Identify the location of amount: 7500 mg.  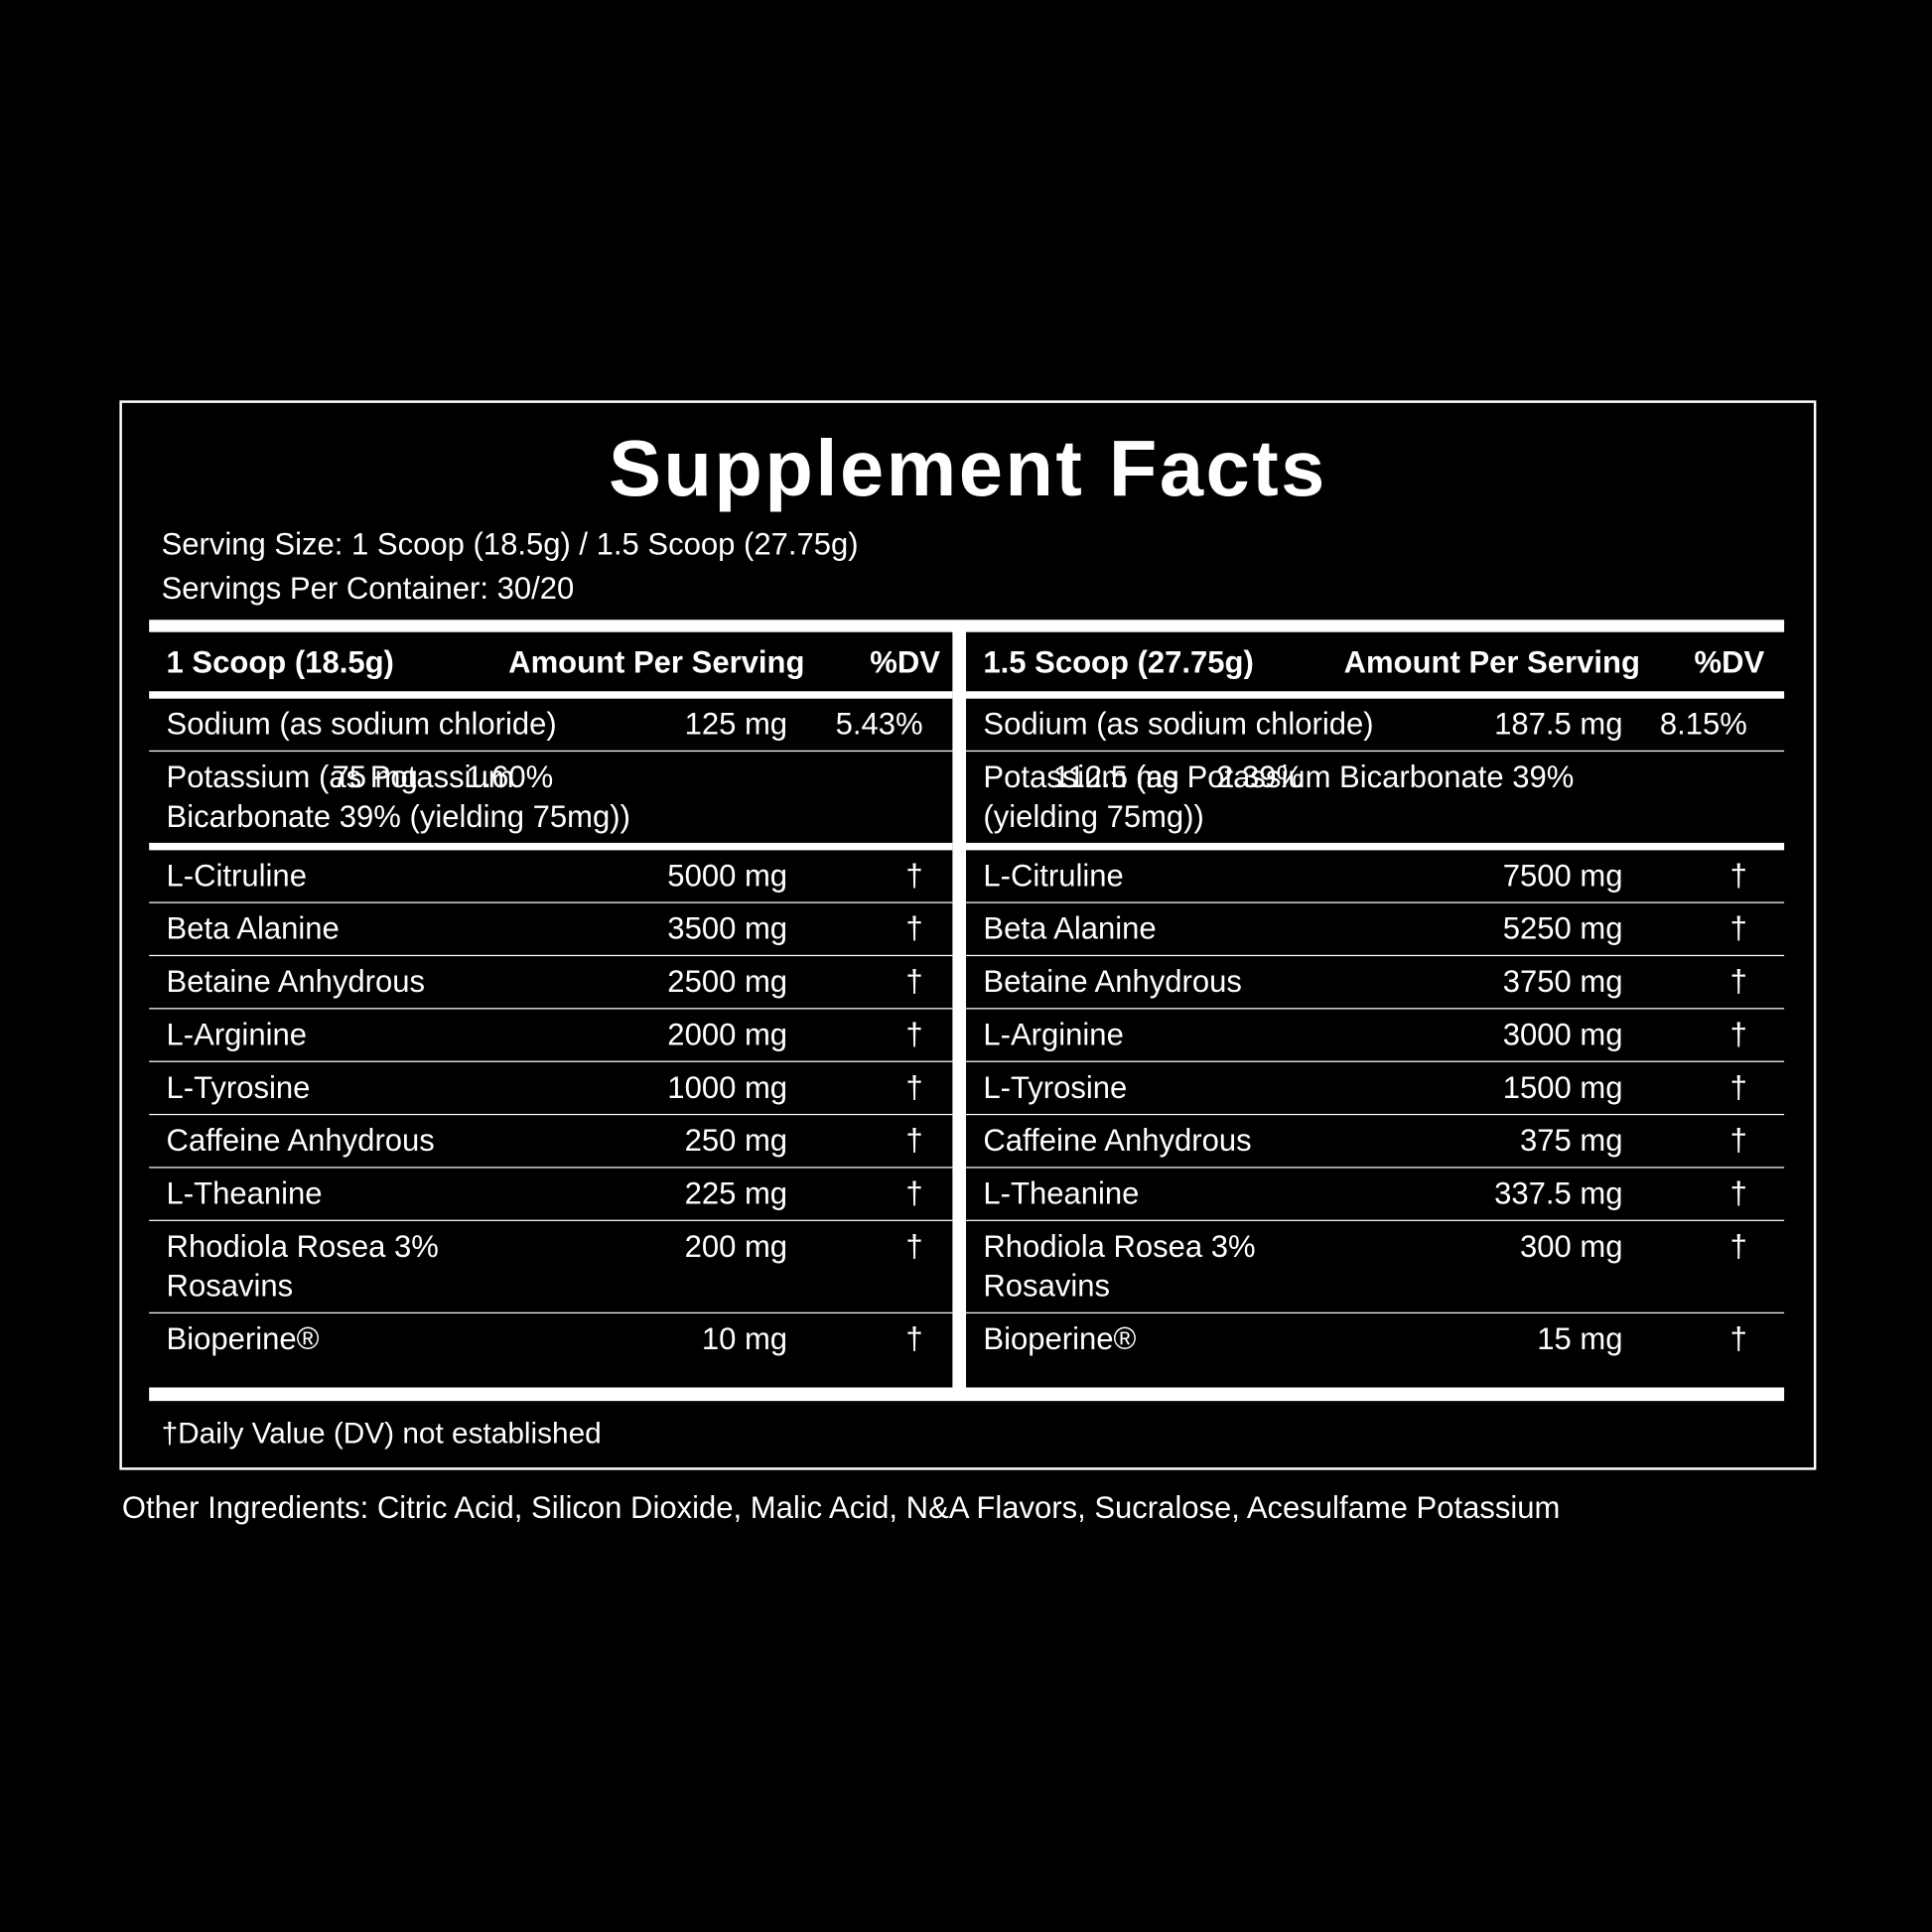
(1563, 877).